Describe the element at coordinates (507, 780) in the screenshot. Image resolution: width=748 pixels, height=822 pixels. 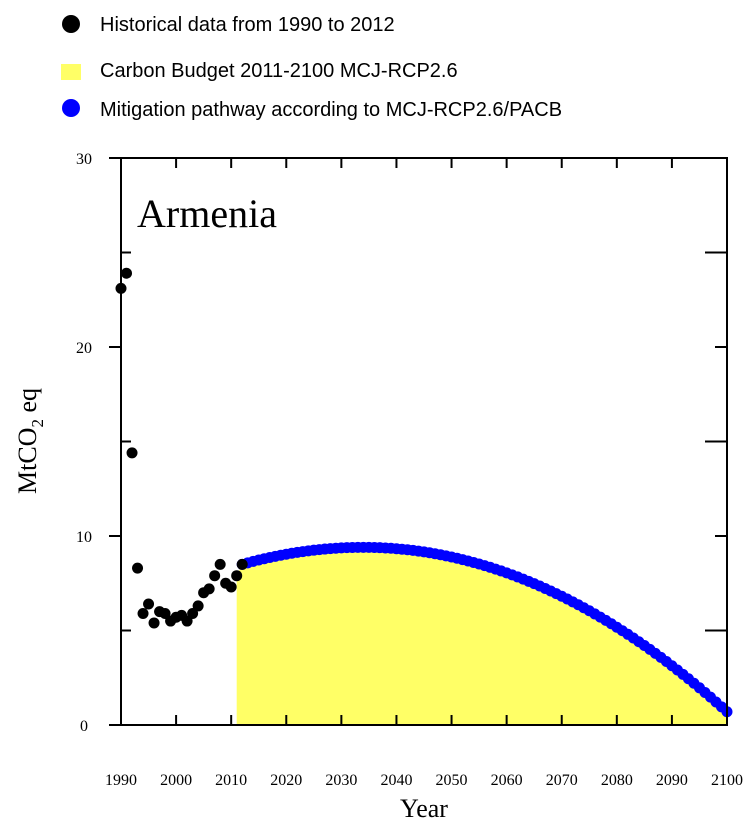
I see `x-tick-label: 2060` at that location.